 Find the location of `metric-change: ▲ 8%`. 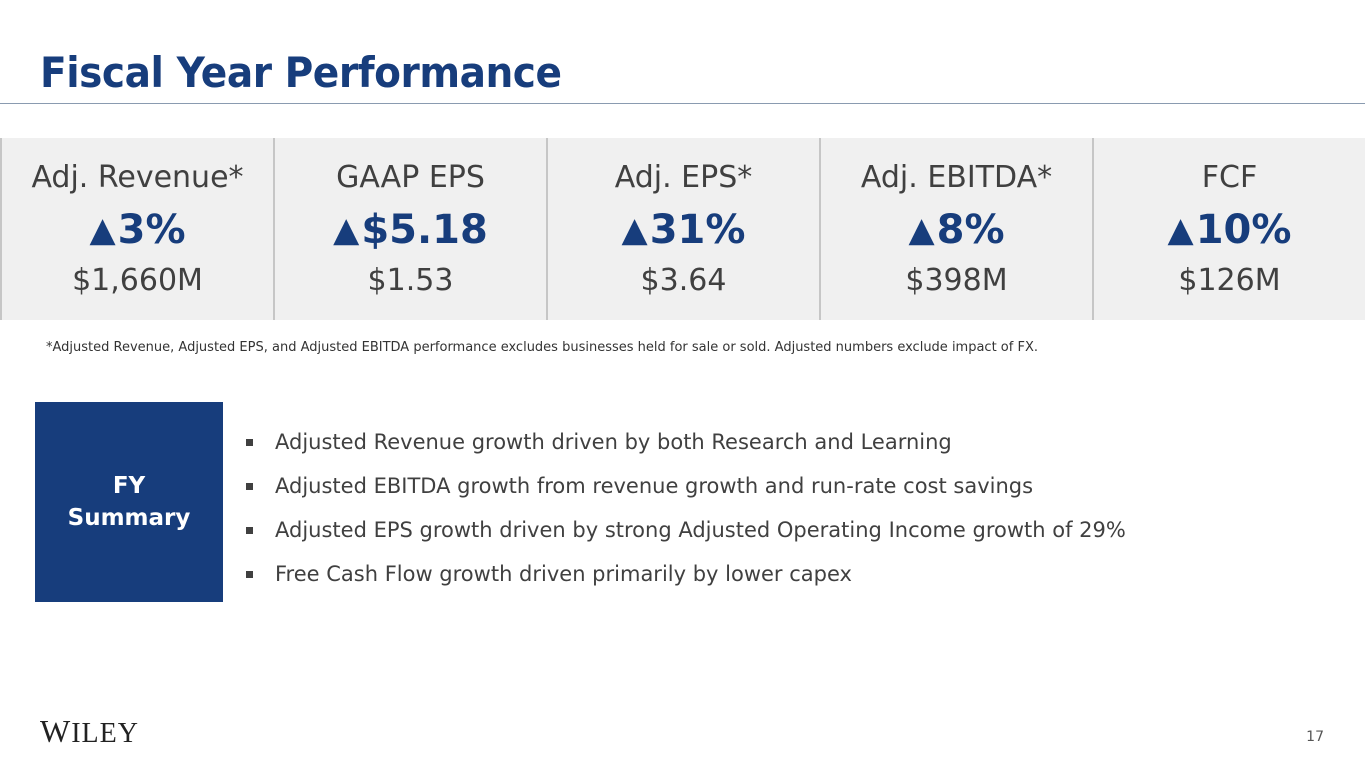

metric-change: ▲ 8% is located at coordinates (956, 230).